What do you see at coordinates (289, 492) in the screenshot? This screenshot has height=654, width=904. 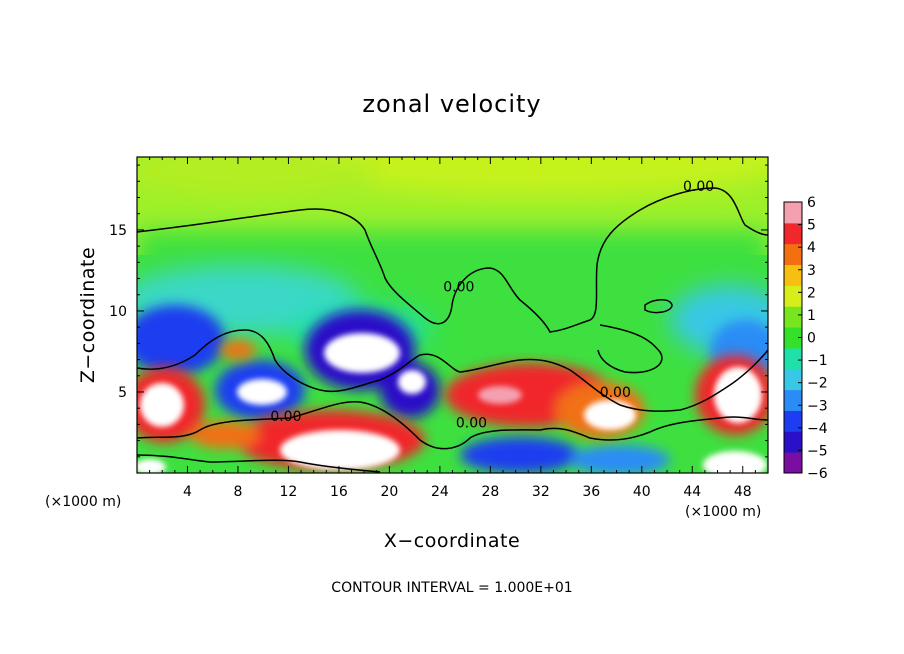 I see `x-tick-label: 12` at bounding box center [289, 492].